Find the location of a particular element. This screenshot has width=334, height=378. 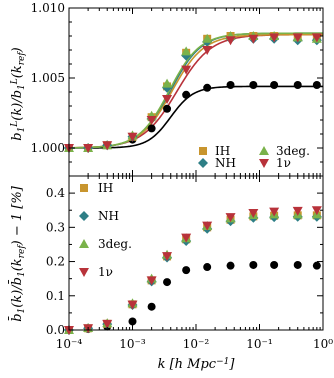

top-legend-label-0: IH is located at coordinates (222, 151).